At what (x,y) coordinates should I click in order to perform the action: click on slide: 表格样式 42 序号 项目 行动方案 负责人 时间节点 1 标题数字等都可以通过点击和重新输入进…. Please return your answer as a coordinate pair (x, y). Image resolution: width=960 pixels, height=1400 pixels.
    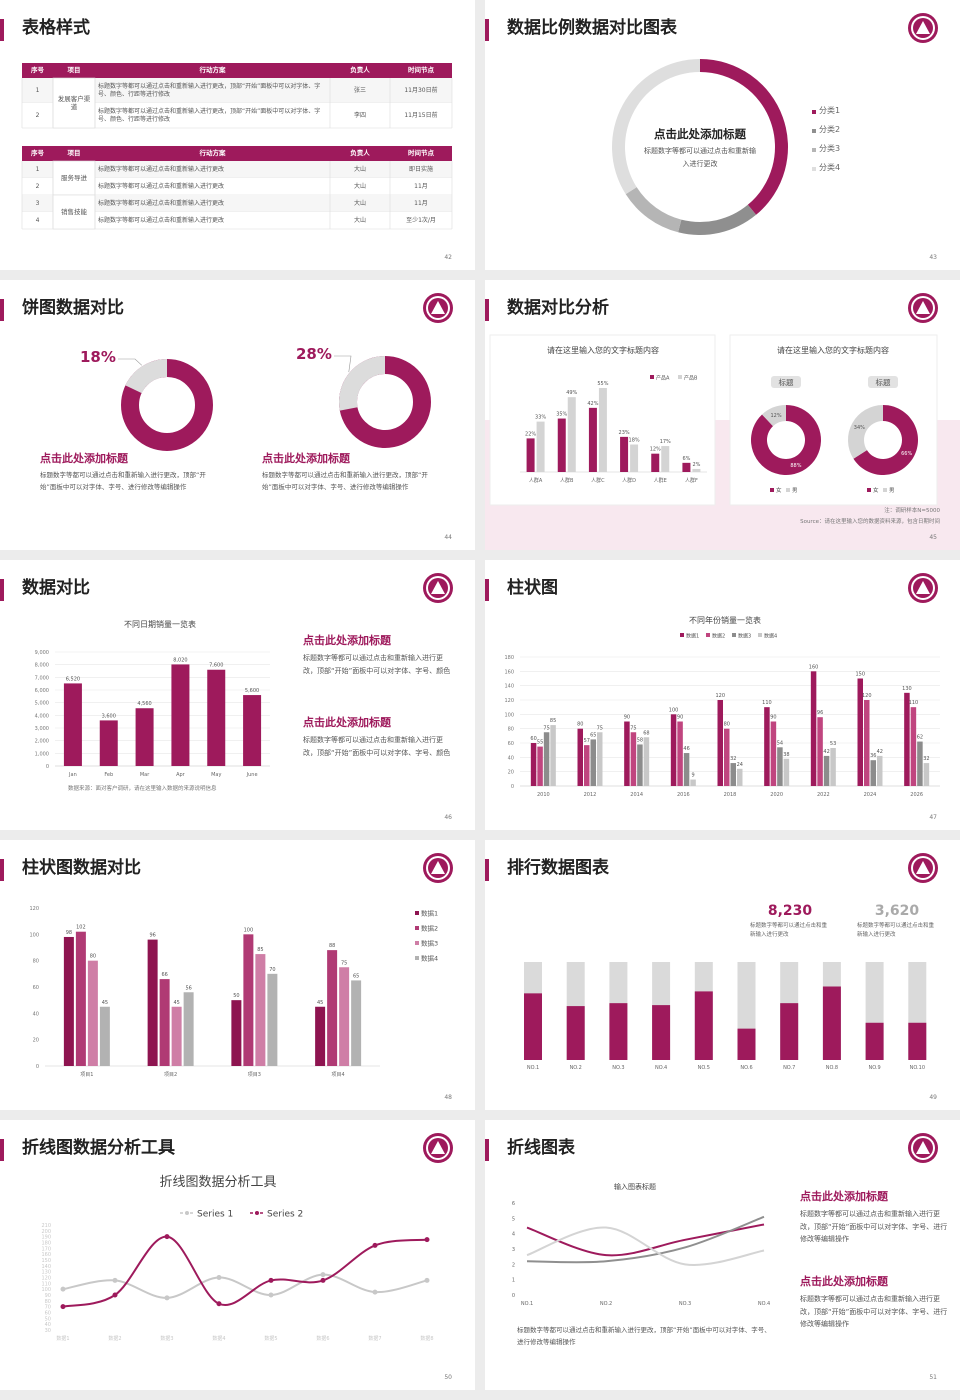
    Looking at the image, I should click on (237, 135).